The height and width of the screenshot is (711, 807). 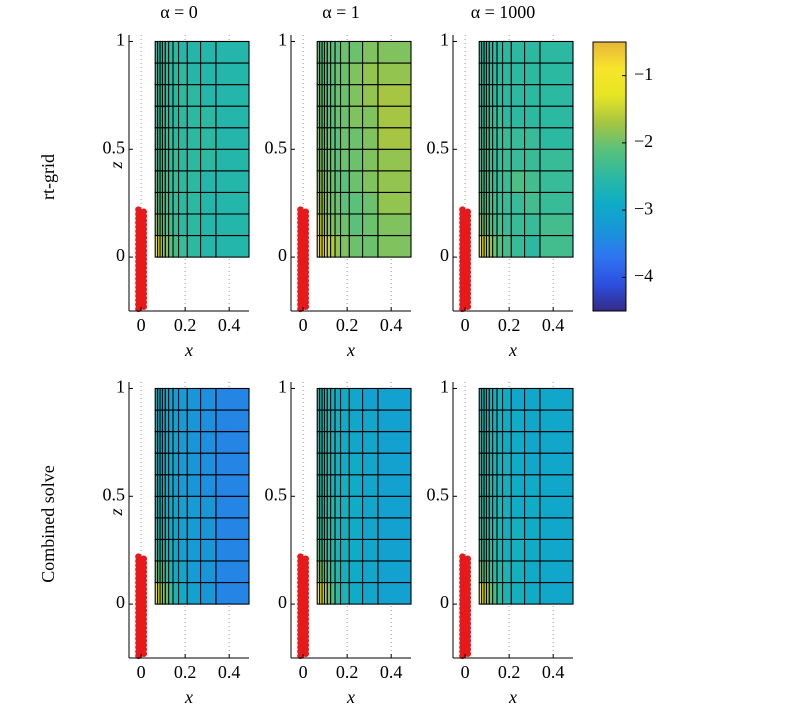 What do you see at coordinates (444, 387) in the screenshot?
I see `y-tick-label: 1` at bounding box center [444, 387].